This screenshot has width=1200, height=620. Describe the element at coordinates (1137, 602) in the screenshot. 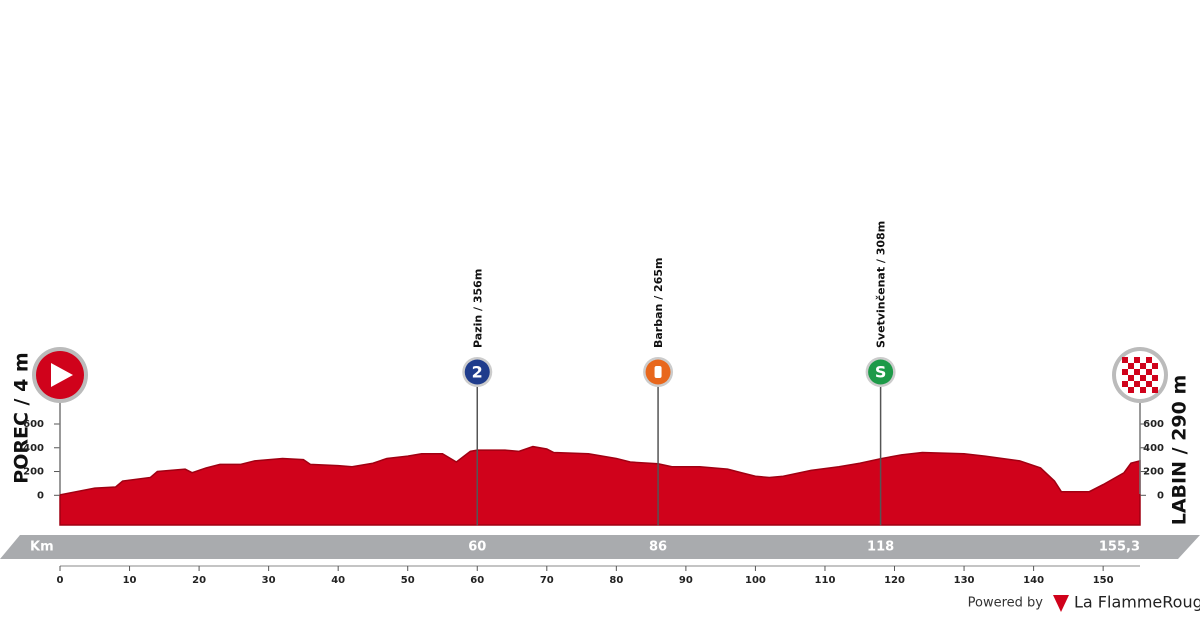

I see `brand: La FlammeRouge` at that location.